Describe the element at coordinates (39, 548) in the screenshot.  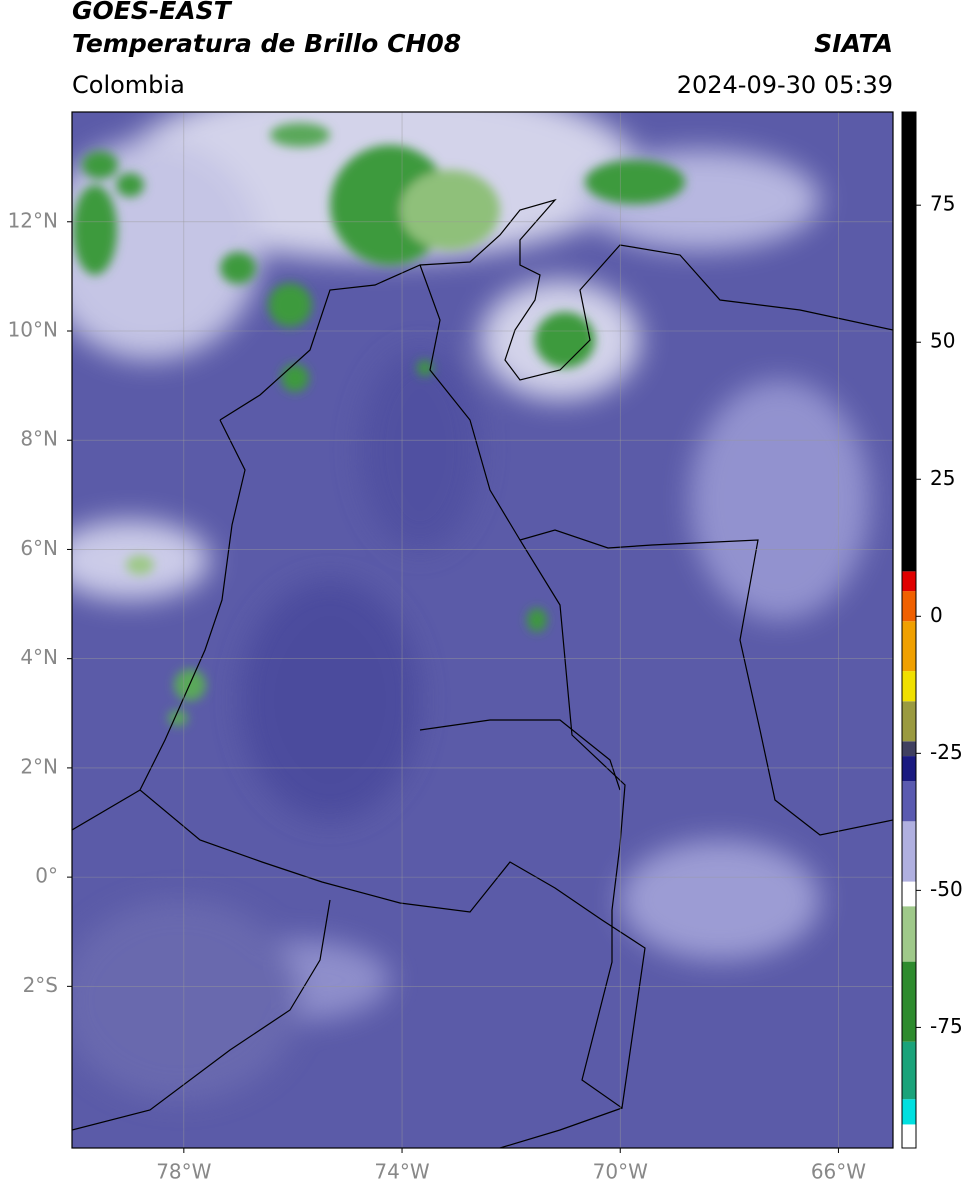
I see `y-tick-label: 6°N` at that location.